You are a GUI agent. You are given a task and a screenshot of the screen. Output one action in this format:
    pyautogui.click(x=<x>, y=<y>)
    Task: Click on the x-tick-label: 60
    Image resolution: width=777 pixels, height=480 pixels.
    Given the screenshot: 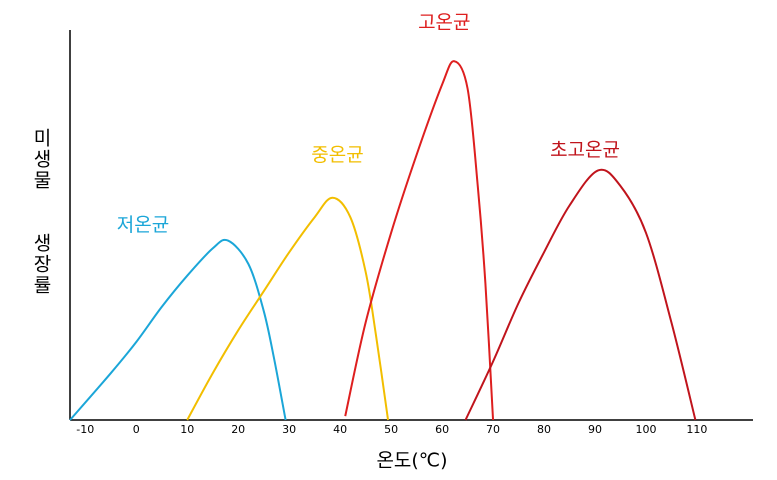 What is the action you would take?
    pyautogui.click(x=442, y=429)
    